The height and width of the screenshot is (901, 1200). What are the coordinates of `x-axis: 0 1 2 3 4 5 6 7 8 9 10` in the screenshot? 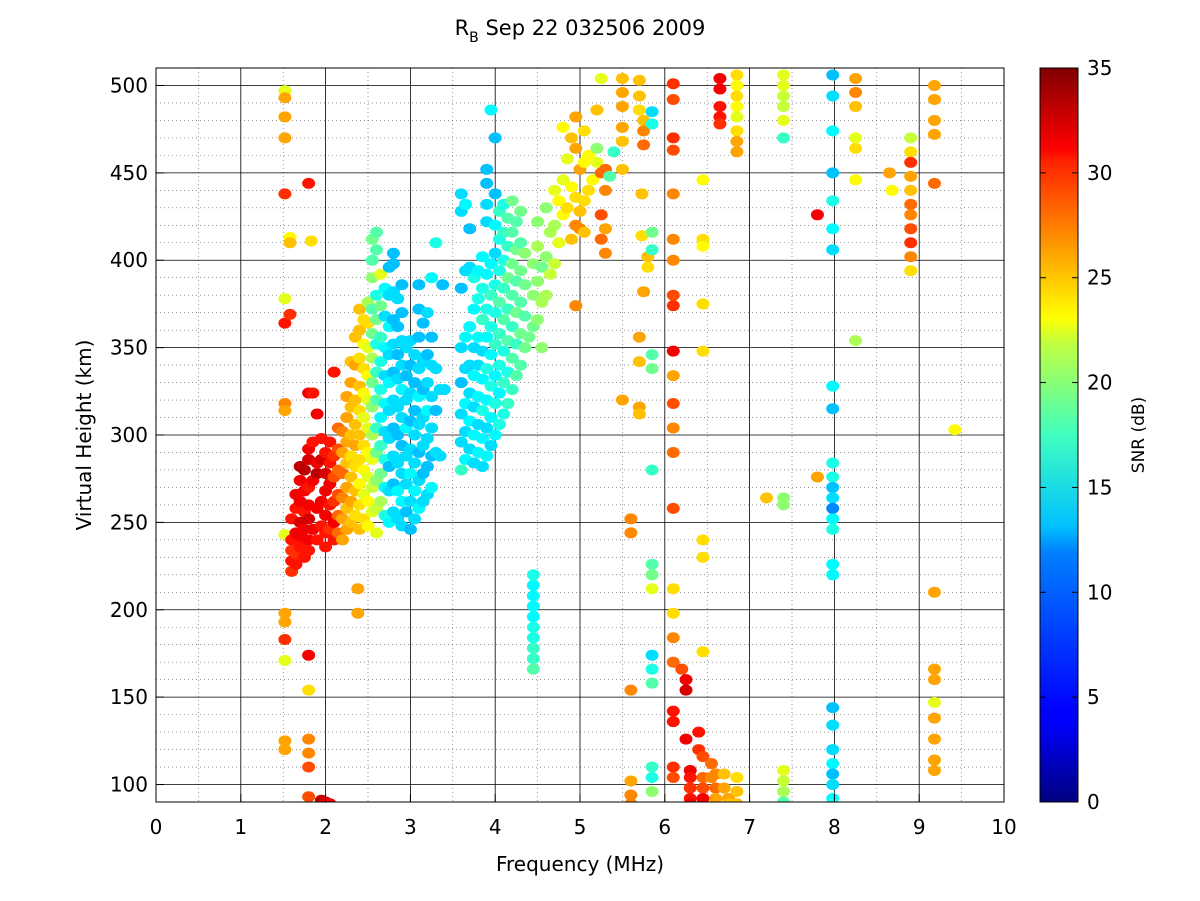 It's located at (583, 816).